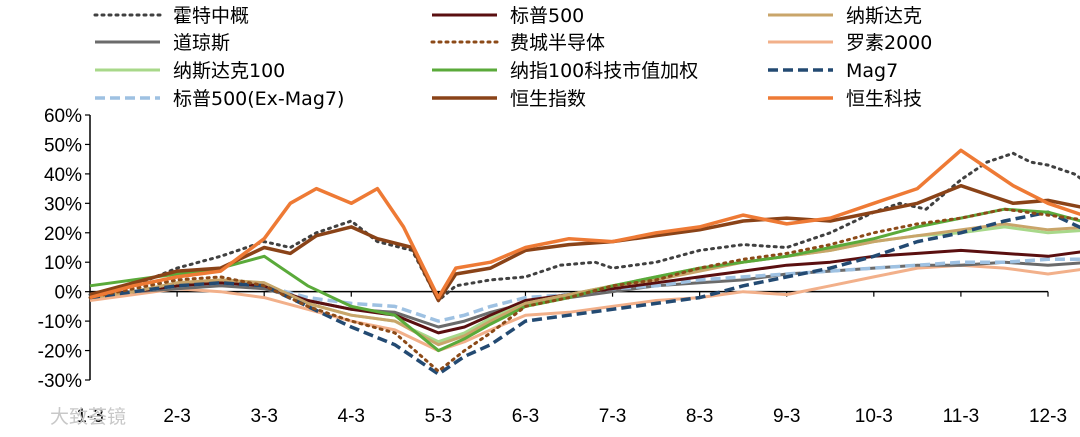  Describe the element at coordinates (229, 71) in the screenshot. I see `legend-label: 纳斯达克100` at that location.